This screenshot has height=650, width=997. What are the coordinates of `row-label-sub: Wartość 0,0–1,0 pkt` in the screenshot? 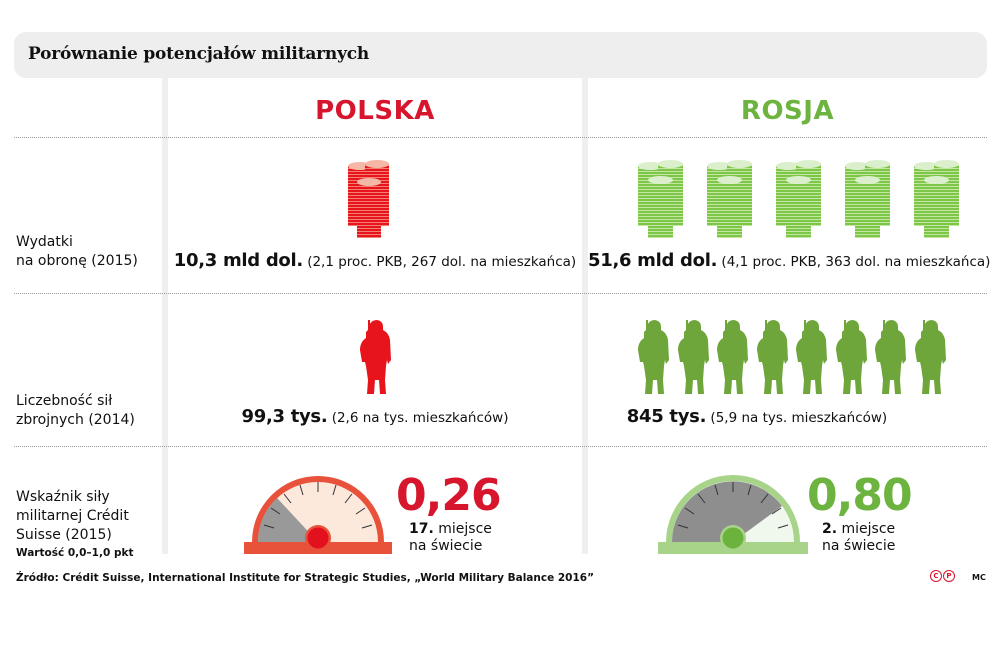 It's located at (75, 553).